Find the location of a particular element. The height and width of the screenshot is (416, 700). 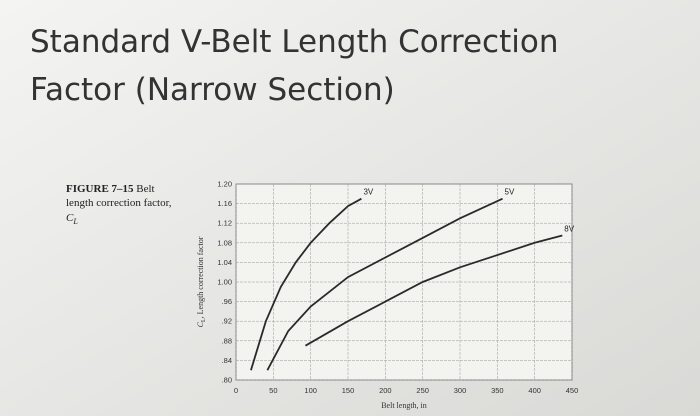

x-tick-label: 450 is located at coordinates (572, 390).